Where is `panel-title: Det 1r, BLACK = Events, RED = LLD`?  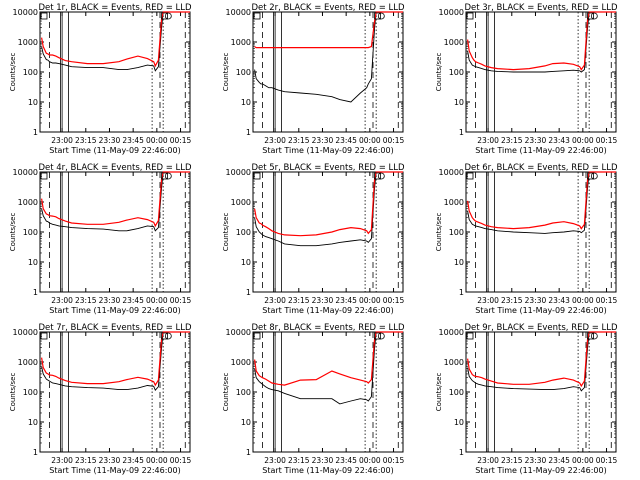
panel-title: Det 1r, BLACK = Events, RED = LLD is located at coordinates (115, 8).